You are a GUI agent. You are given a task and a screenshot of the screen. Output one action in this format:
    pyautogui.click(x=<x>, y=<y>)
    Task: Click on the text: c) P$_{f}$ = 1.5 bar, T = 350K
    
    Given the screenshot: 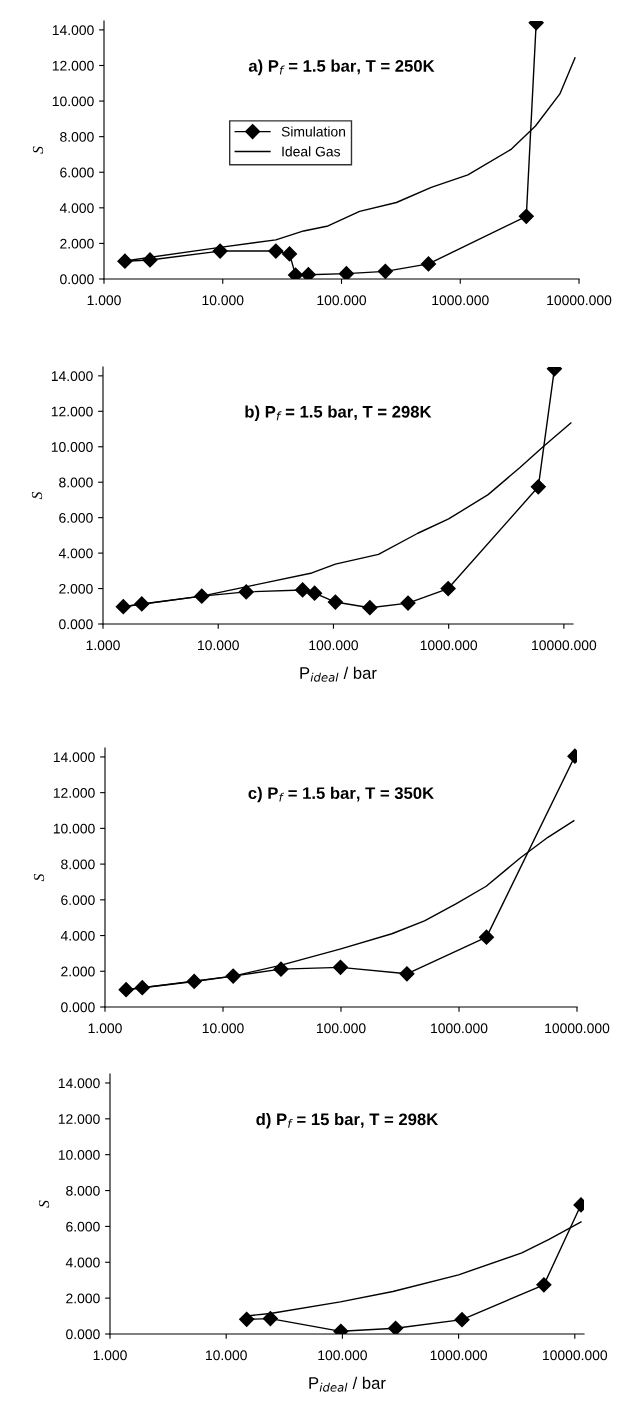 What is the action you would take?
    pyautogui.click(x=341, y=794)
    